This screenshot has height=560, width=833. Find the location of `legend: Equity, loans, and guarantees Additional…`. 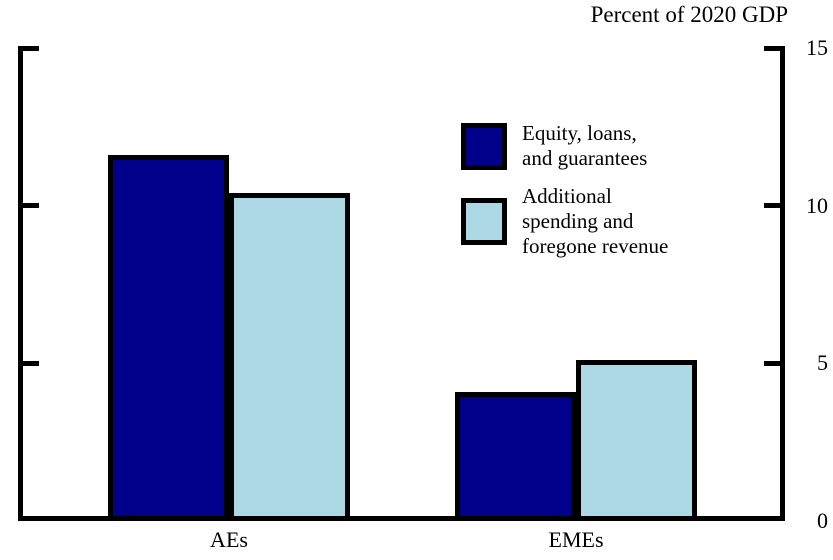

legend: Equity, loans, and guarantees Additional… is located at coordinates (564, 190).